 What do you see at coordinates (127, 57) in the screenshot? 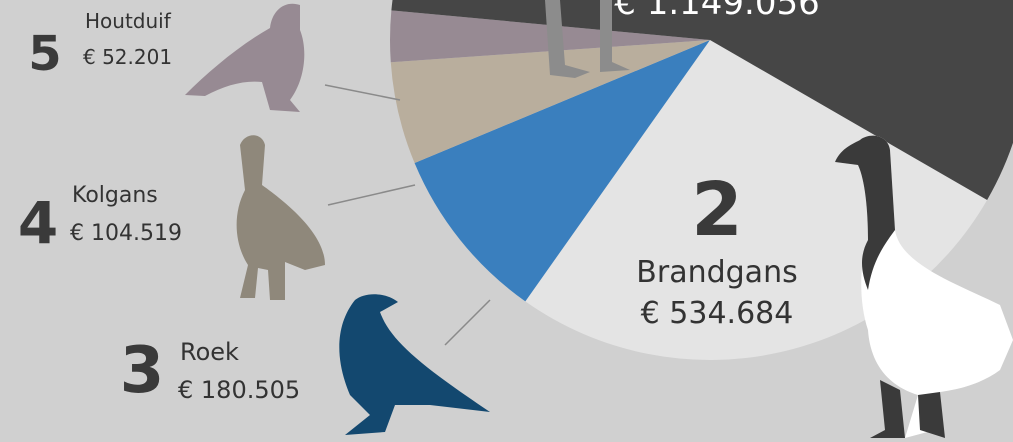
I see `value-label: € 52.201` at bounding box center [127, 57].